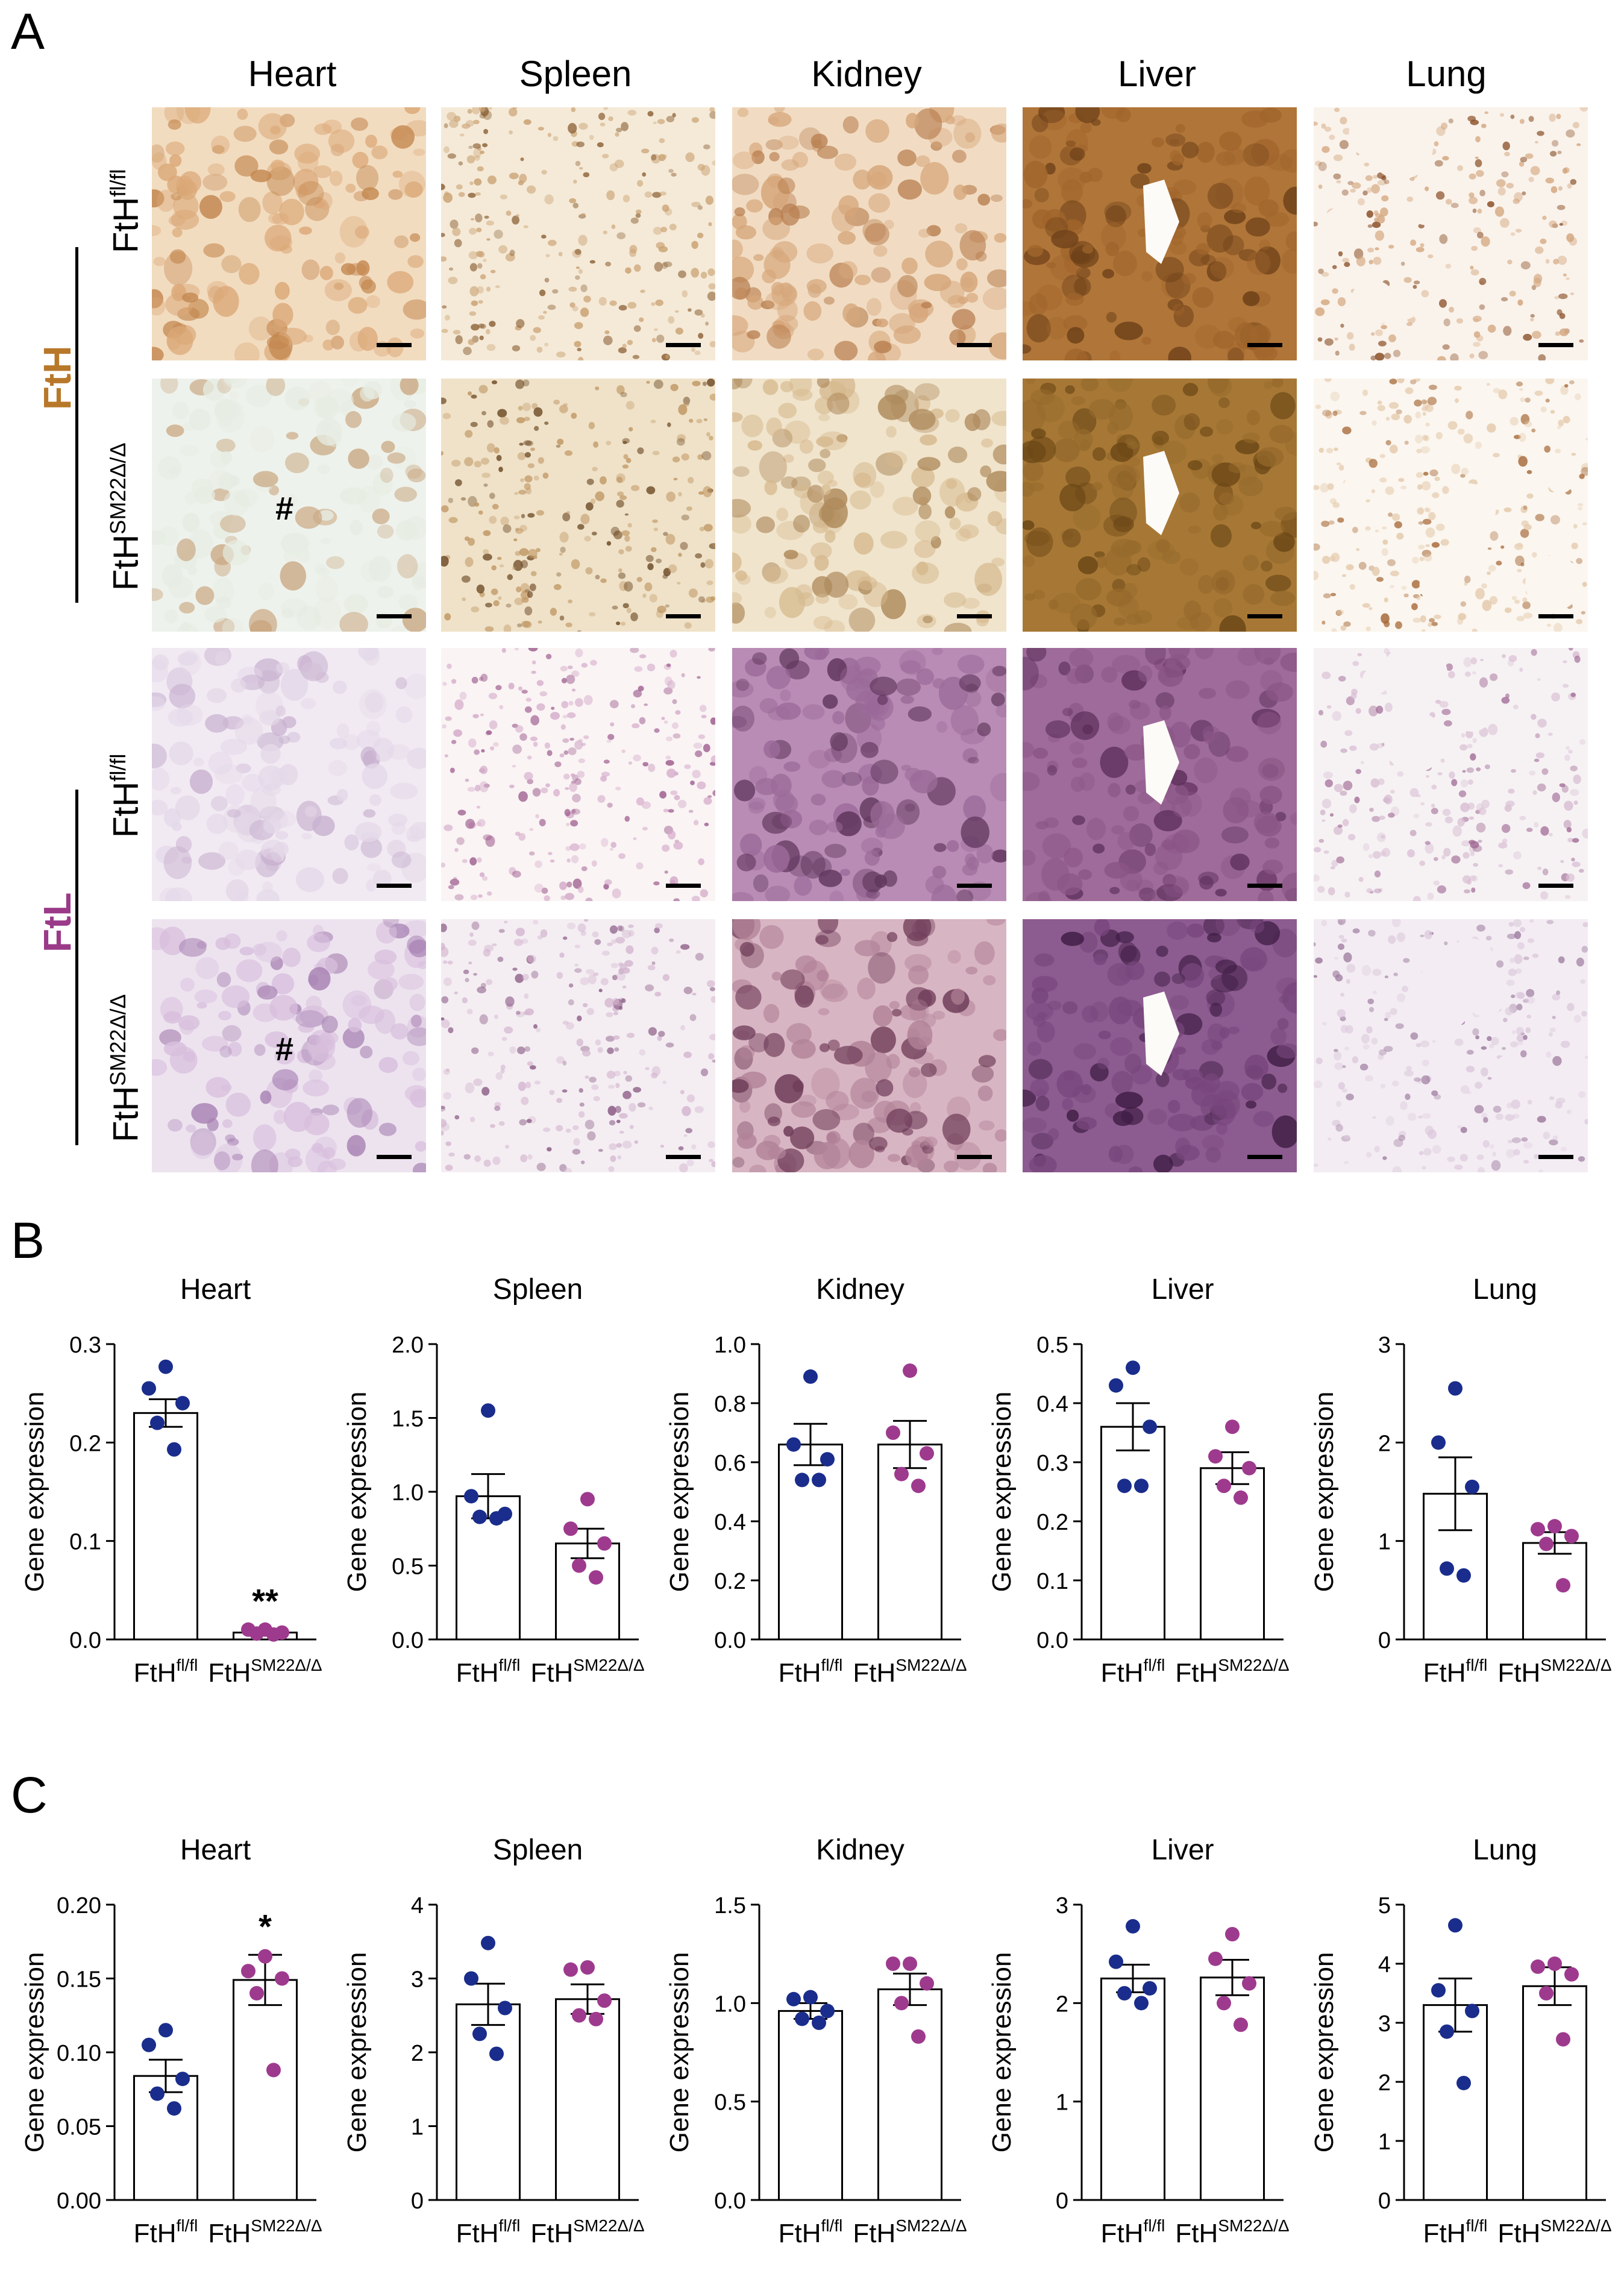 The width and height of the screenshot is (1624, 2291). I want to click on y-tick-label: 0.3, so click(1052, 1463).